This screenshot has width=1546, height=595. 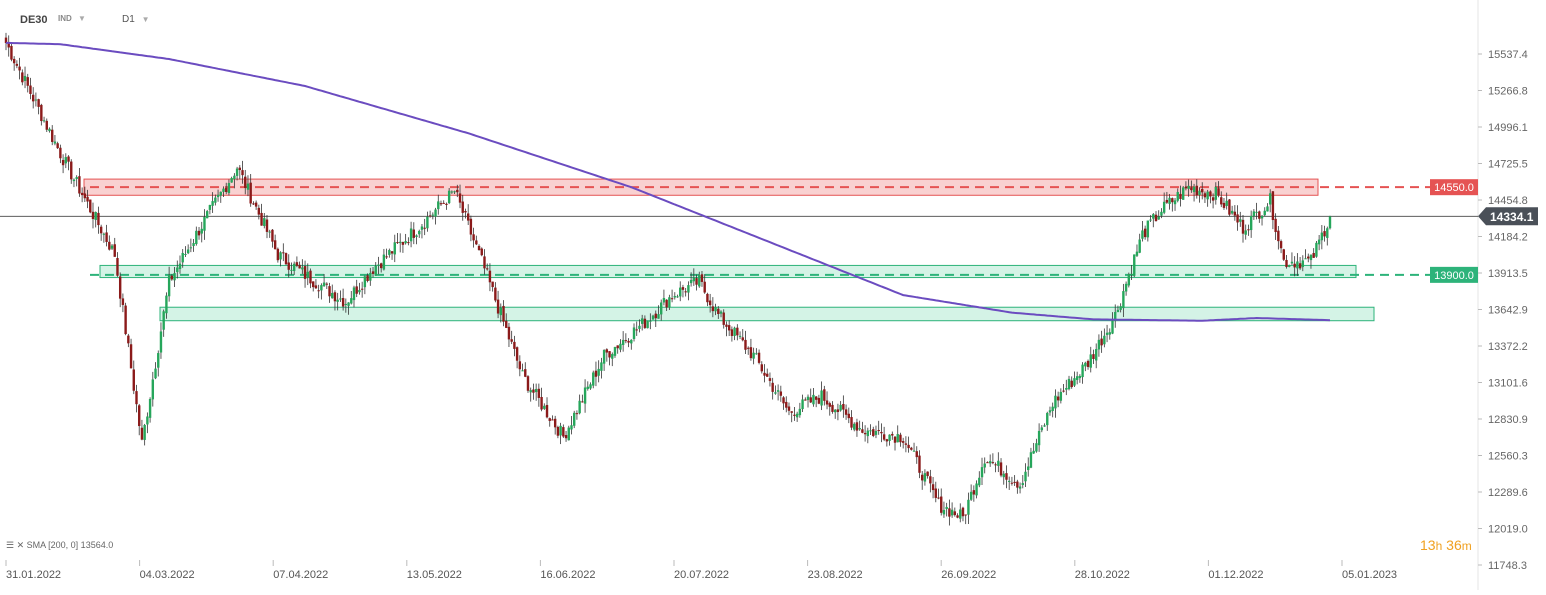 I want to click on indicator-list-icon: ☰, so click(x=10, y=545).